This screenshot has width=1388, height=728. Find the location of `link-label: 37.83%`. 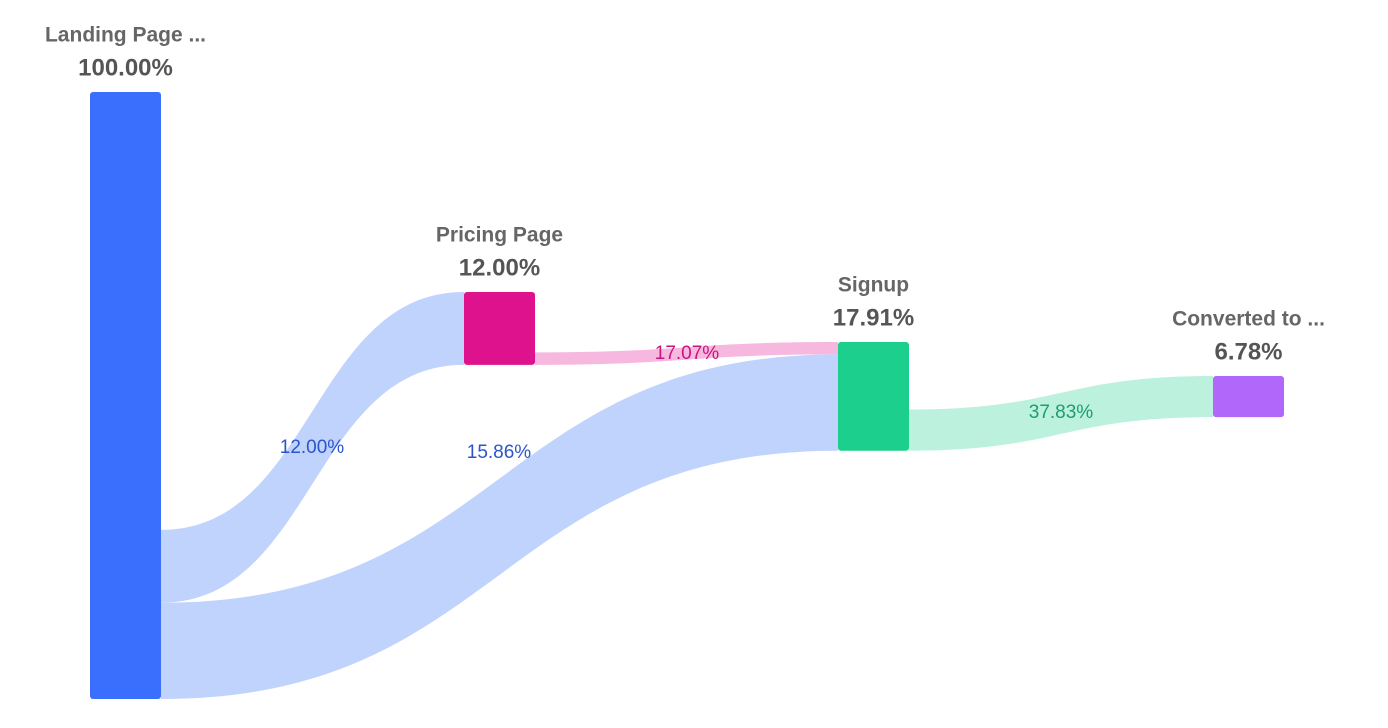

link-label: 37.83% is located at coordinates (1061, 412).